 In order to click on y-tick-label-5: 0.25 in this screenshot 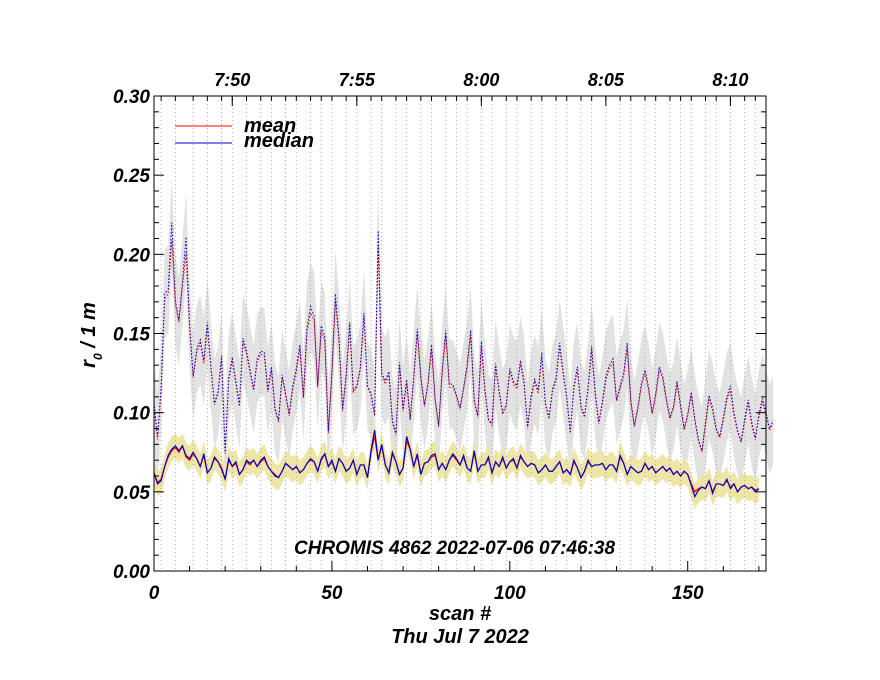, I will do `click(131, 176)`.